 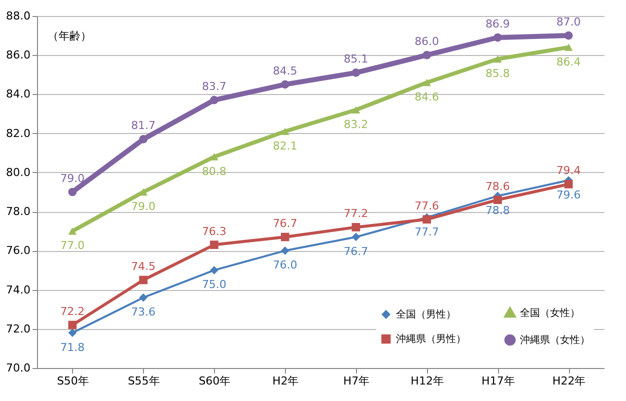 I want to click on y-tick-label: 70.0, so click(x=18, y=368).